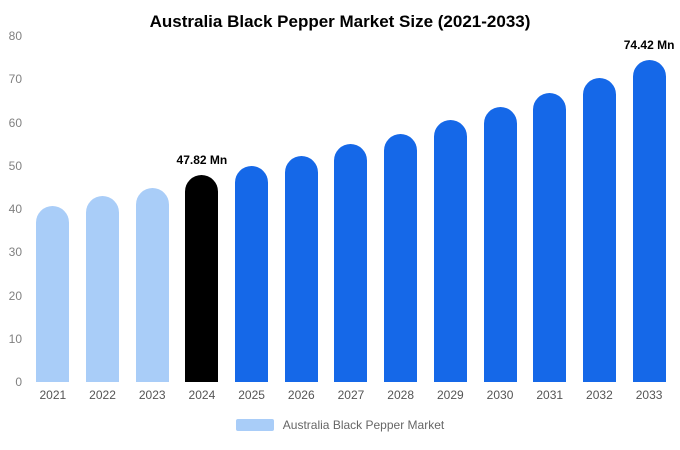 The width and height of the screenshot is (680, 450). I want to click on bar-2026, so click(301, 268).